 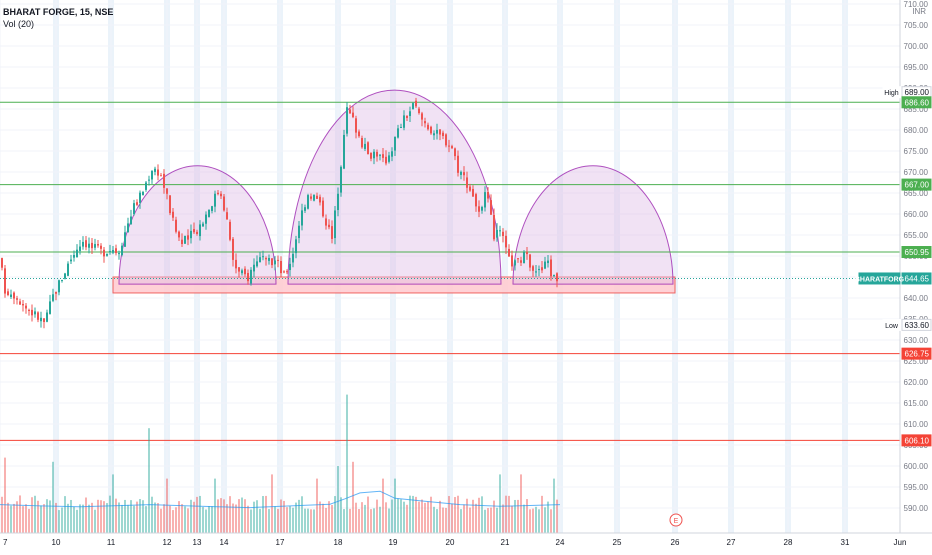 What do you see at coordinates (58, 12) in the screenshot?
I see `symbol-title: BHARAT FORGE, 15, NSE` at bounding box center [58, 12].